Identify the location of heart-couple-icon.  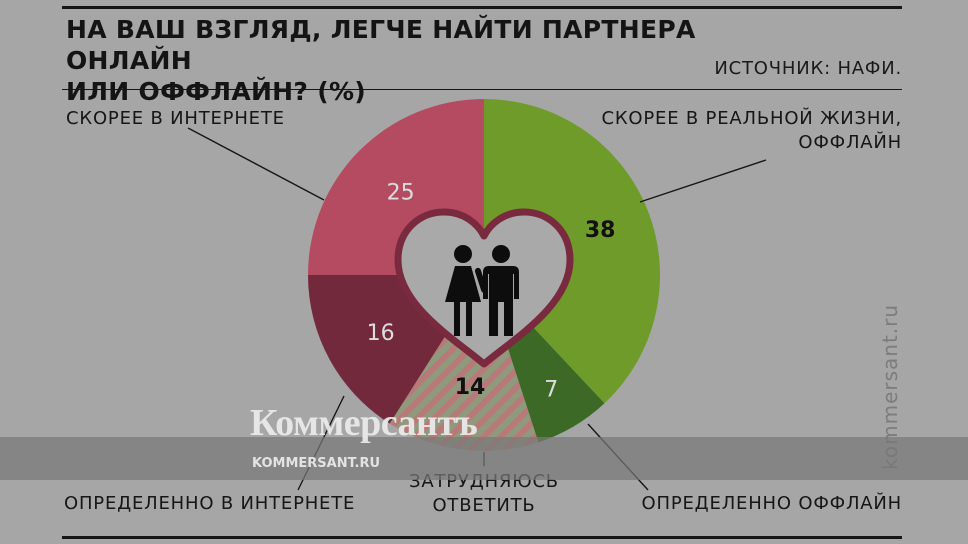
(484, 288).